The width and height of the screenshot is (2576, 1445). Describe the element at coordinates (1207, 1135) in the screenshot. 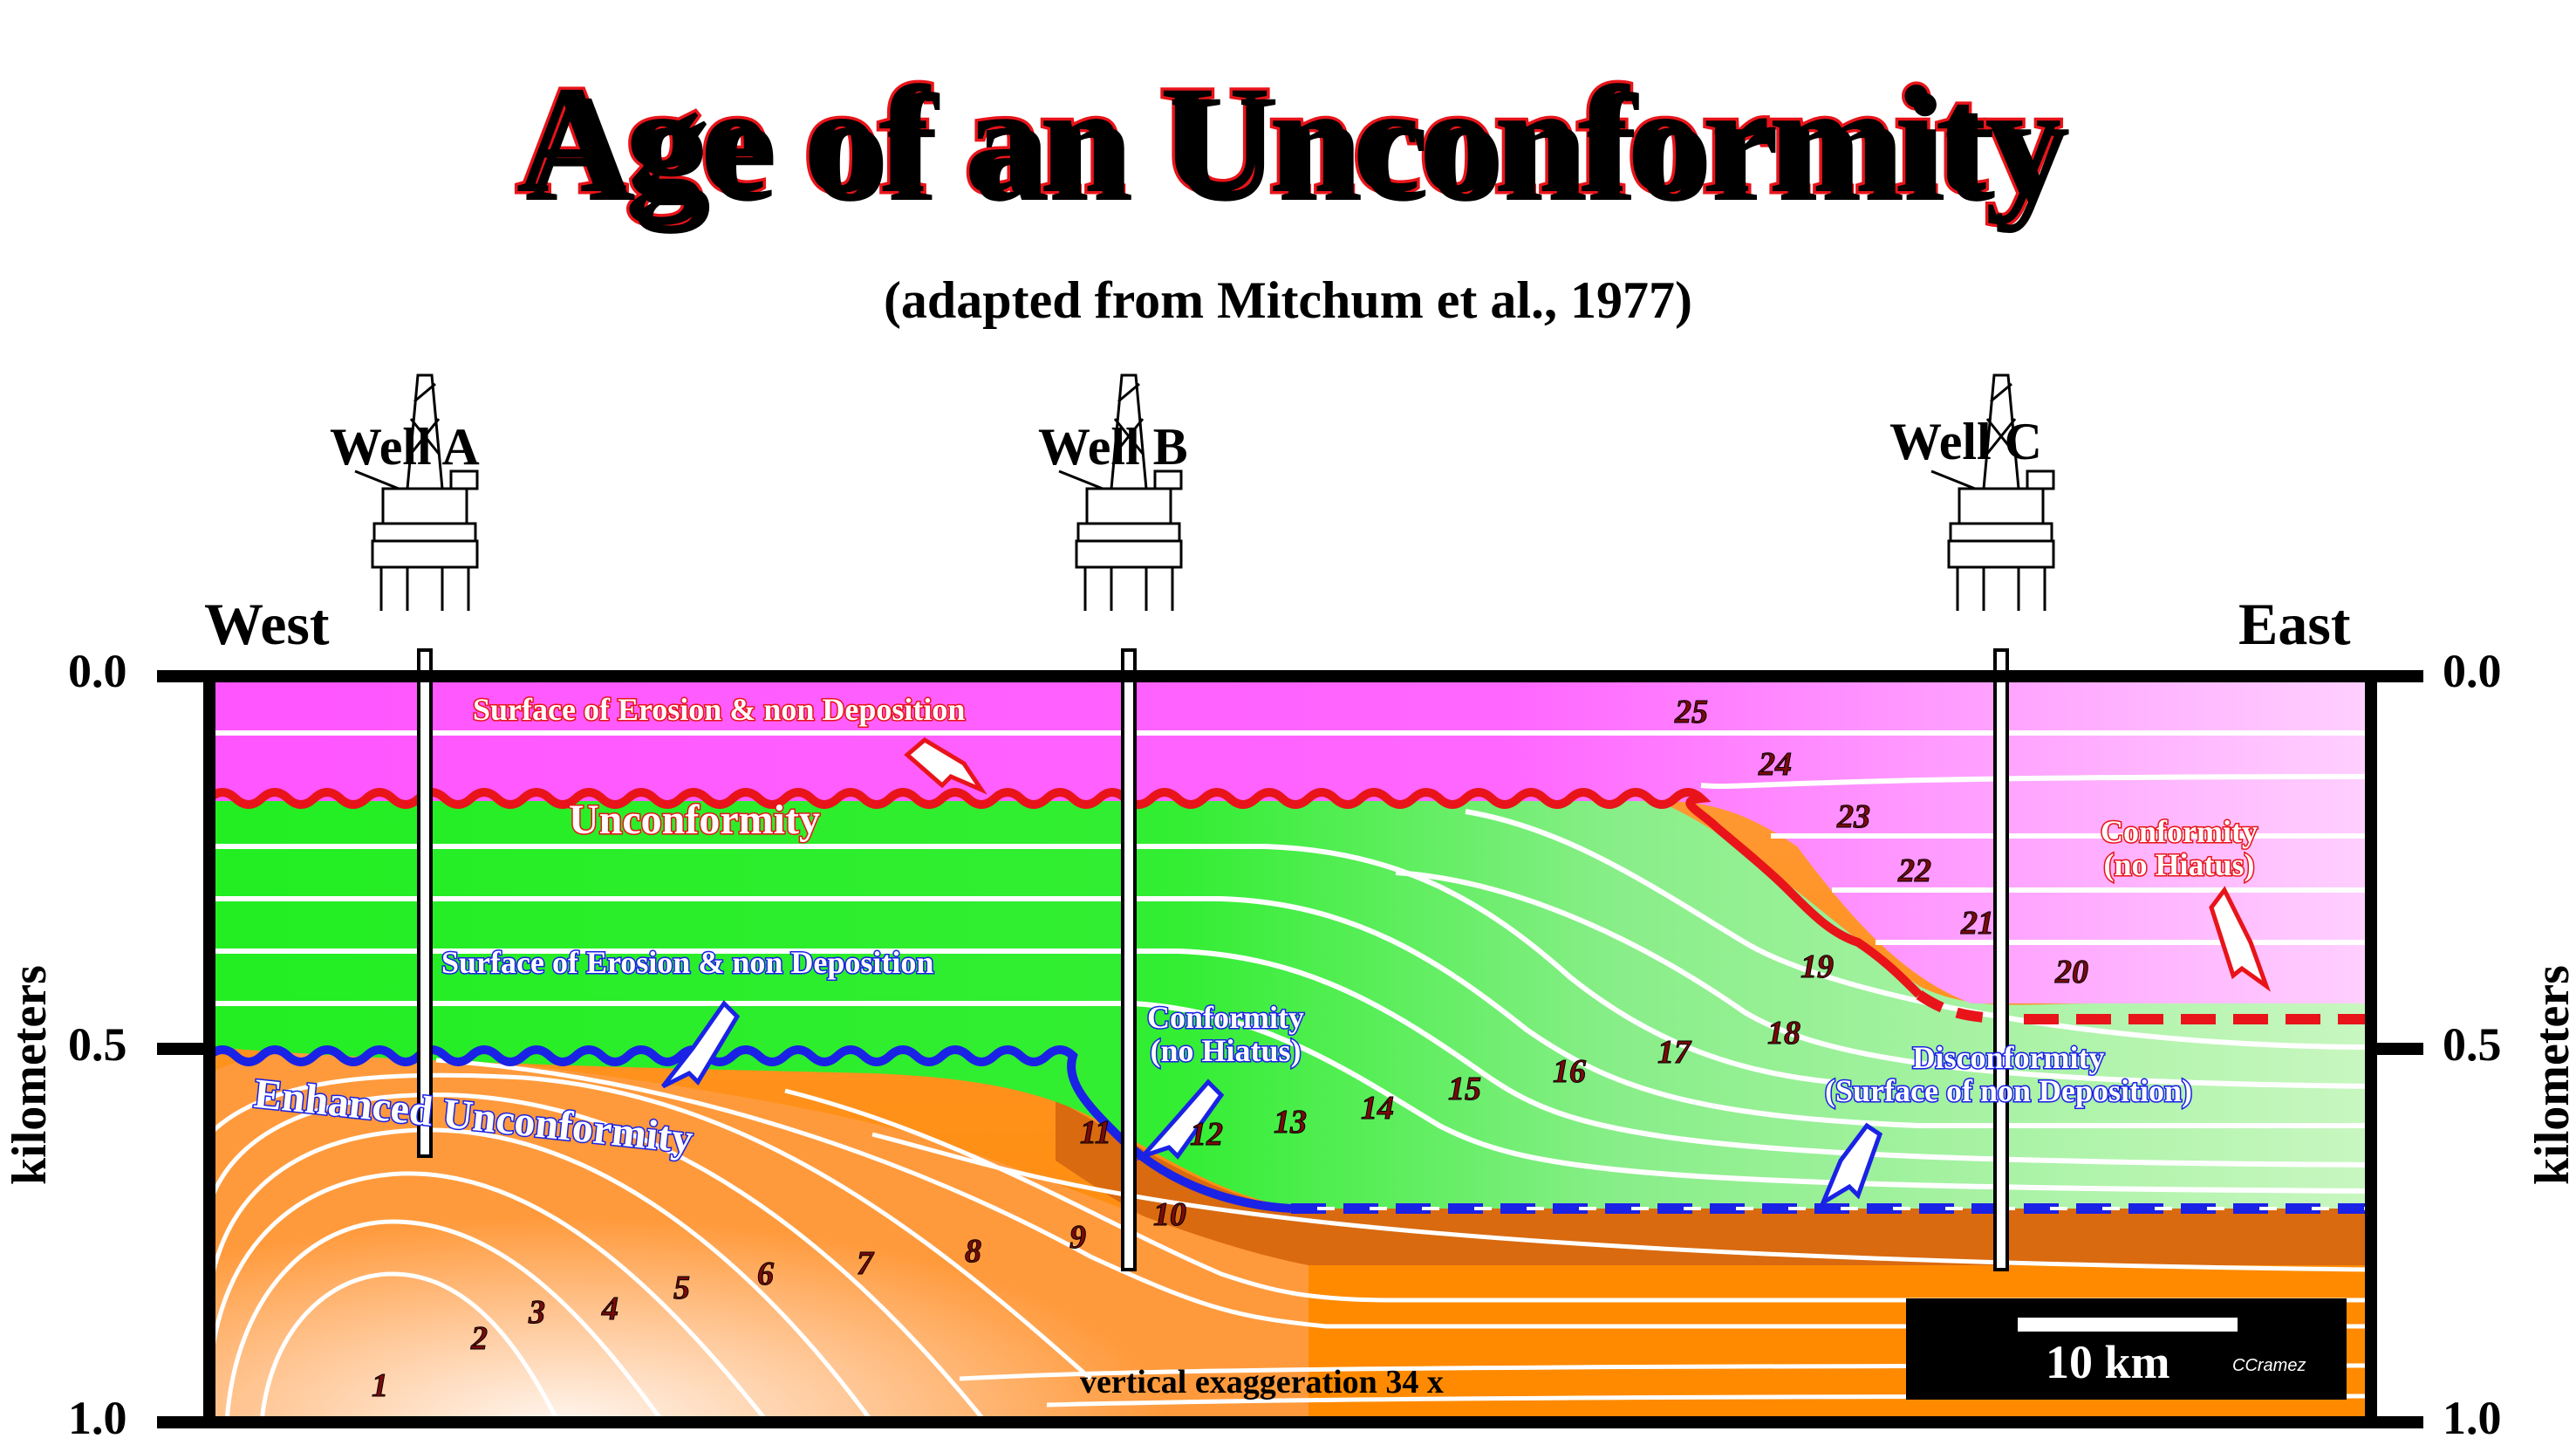

I see `layer-number: 12` at that location.